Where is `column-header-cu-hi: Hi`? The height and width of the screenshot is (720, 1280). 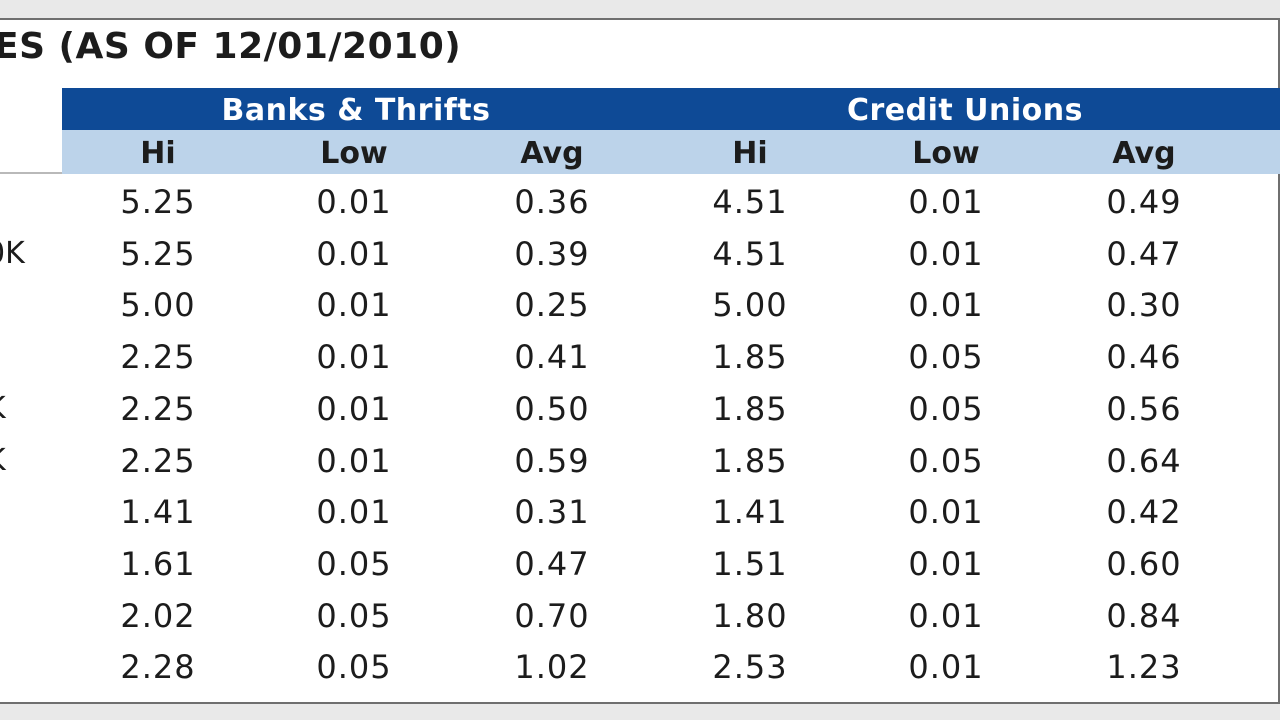
column-header-cu-hi: Hi is located at coordinates (750, 153).